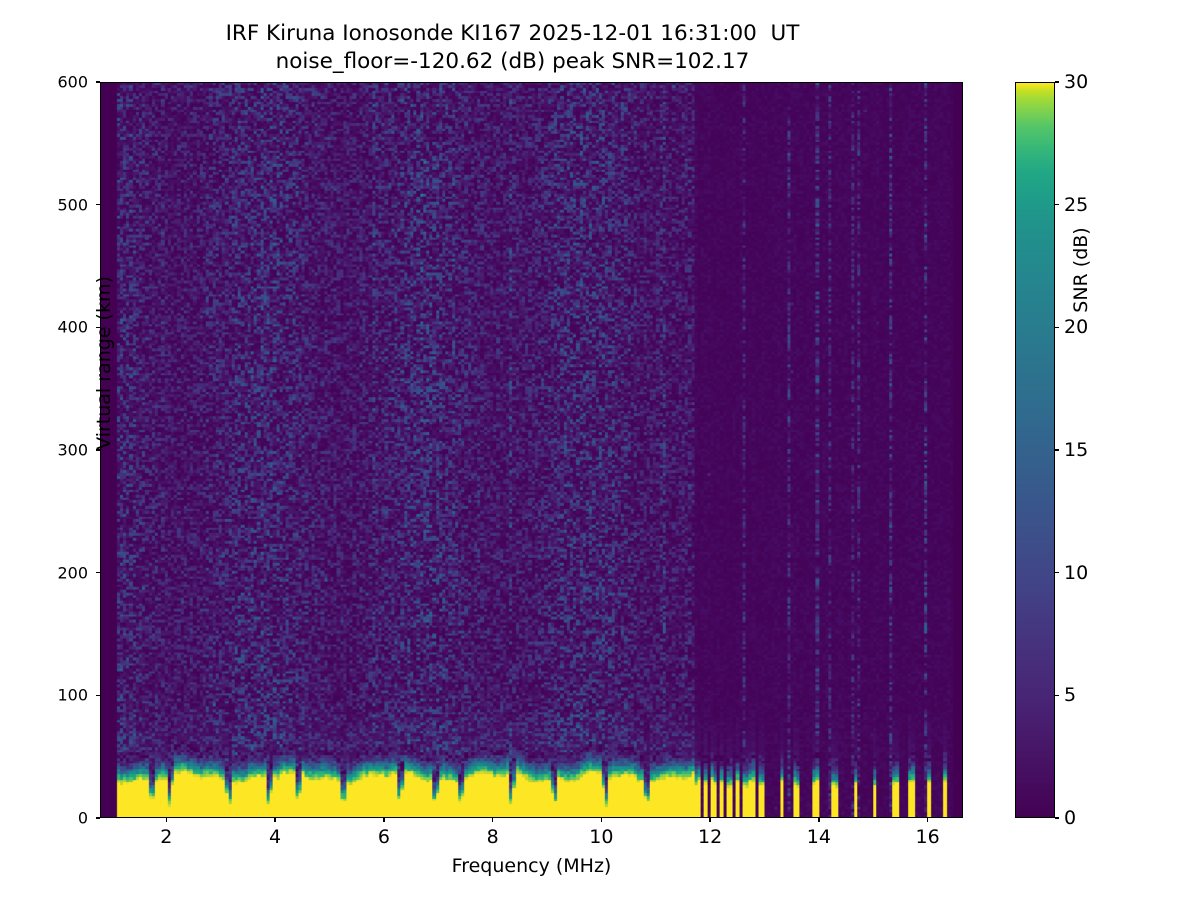  What do you see at coordinates (818, 837) in the screenshot?
I see `x-tick-label: 14` at bounding box center [818, 837].